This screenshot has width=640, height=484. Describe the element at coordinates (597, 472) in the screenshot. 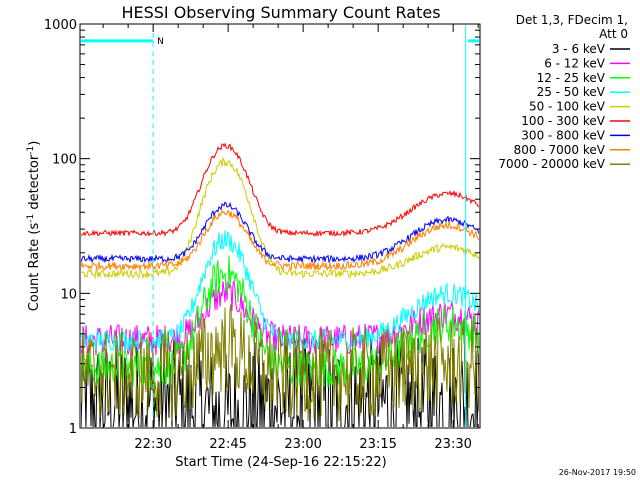

I see `footer-date: 26-Nov-2017 19:50` at that location.